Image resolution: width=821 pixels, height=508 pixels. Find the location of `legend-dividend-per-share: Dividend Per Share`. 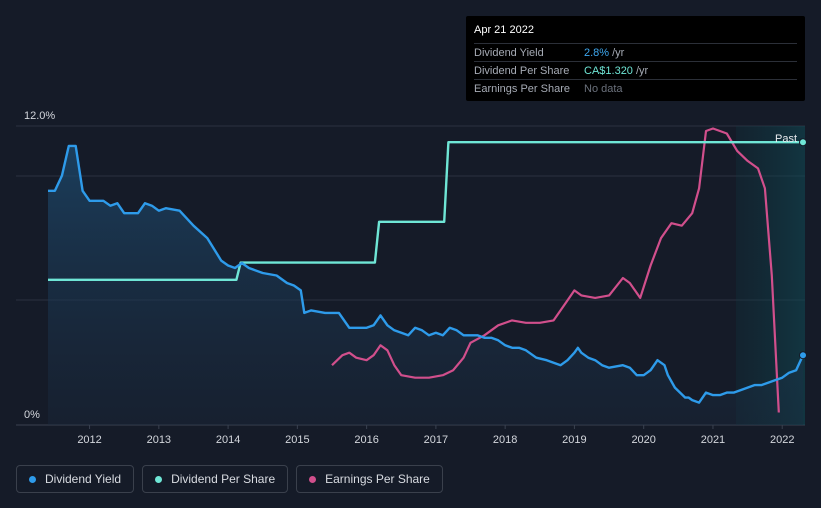

legend-dividend-per-share: Dividend Per Share is located at coordinates (215, 479).